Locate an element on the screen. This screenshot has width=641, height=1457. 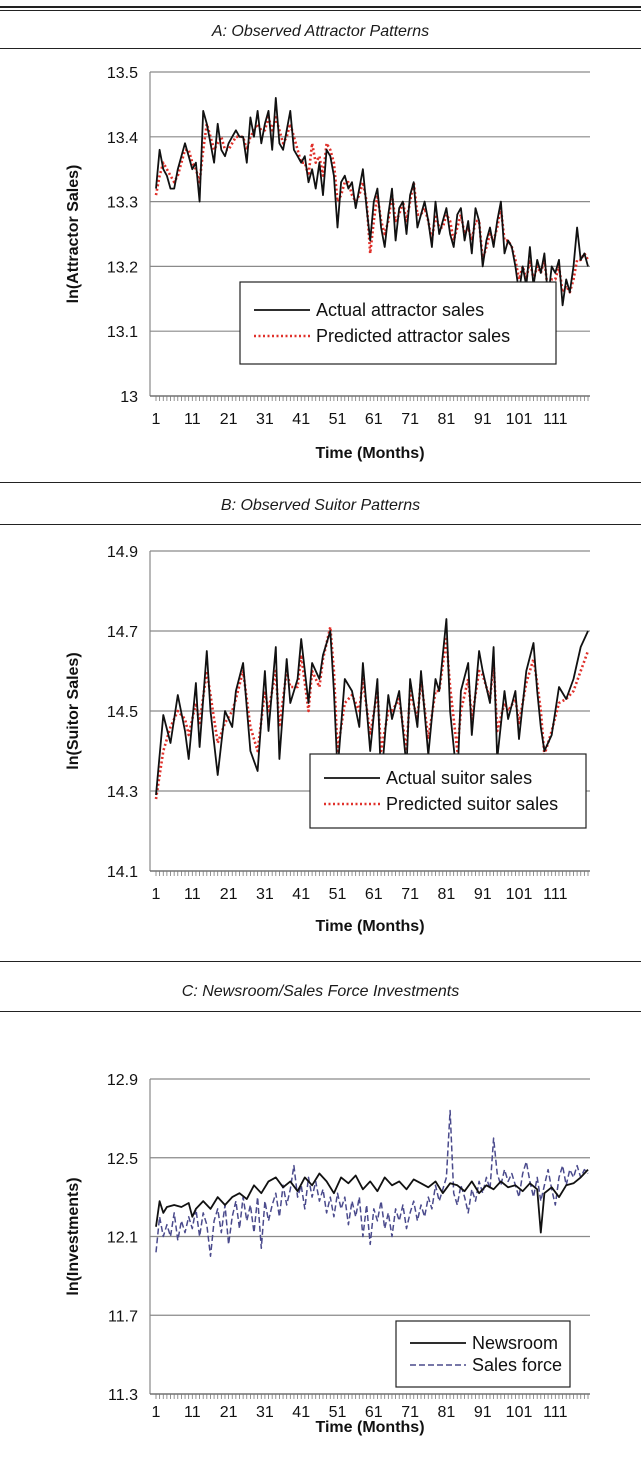
y-tick-label: 12.5 is located at coordinates (122, 1159).